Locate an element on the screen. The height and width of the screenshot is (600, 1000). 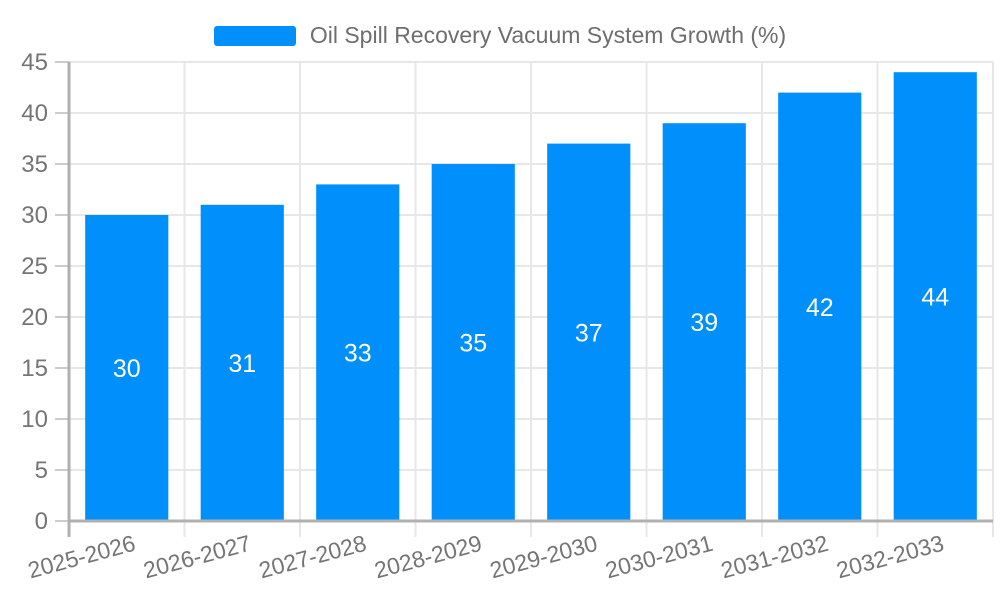
bar-2026-2027 is located at coordinates (242, 363).